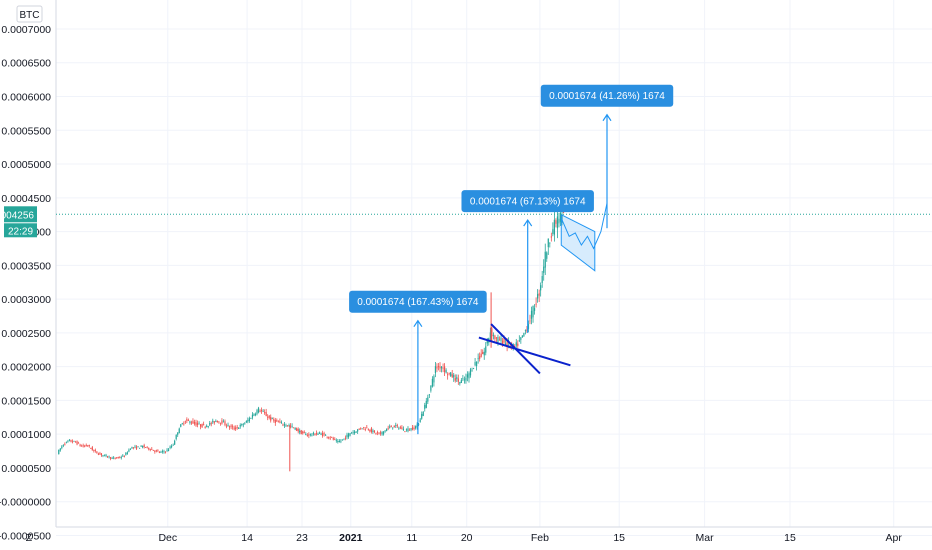 The height and width of the screenshot is (550, 932). I want to click on y-tick-label: 0.0001000, so click(26, 435).